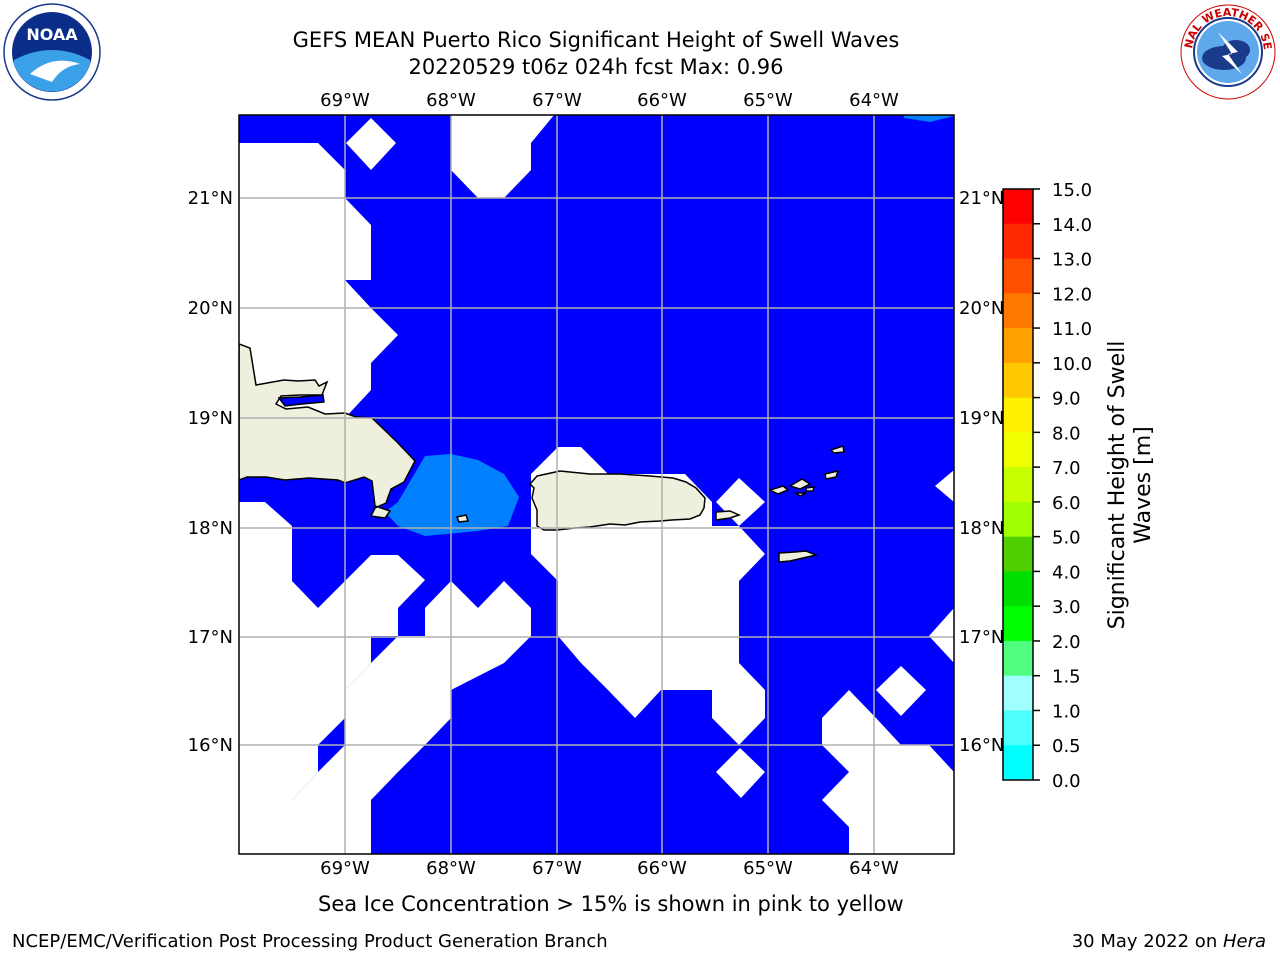 Image resolution: width=1280 pixels, height=960 pixels. What do you see at coordinates (929, 118) in the screenshot?
I see `swell-0.5-1.0m-corner` at bounding box center [929, 118].